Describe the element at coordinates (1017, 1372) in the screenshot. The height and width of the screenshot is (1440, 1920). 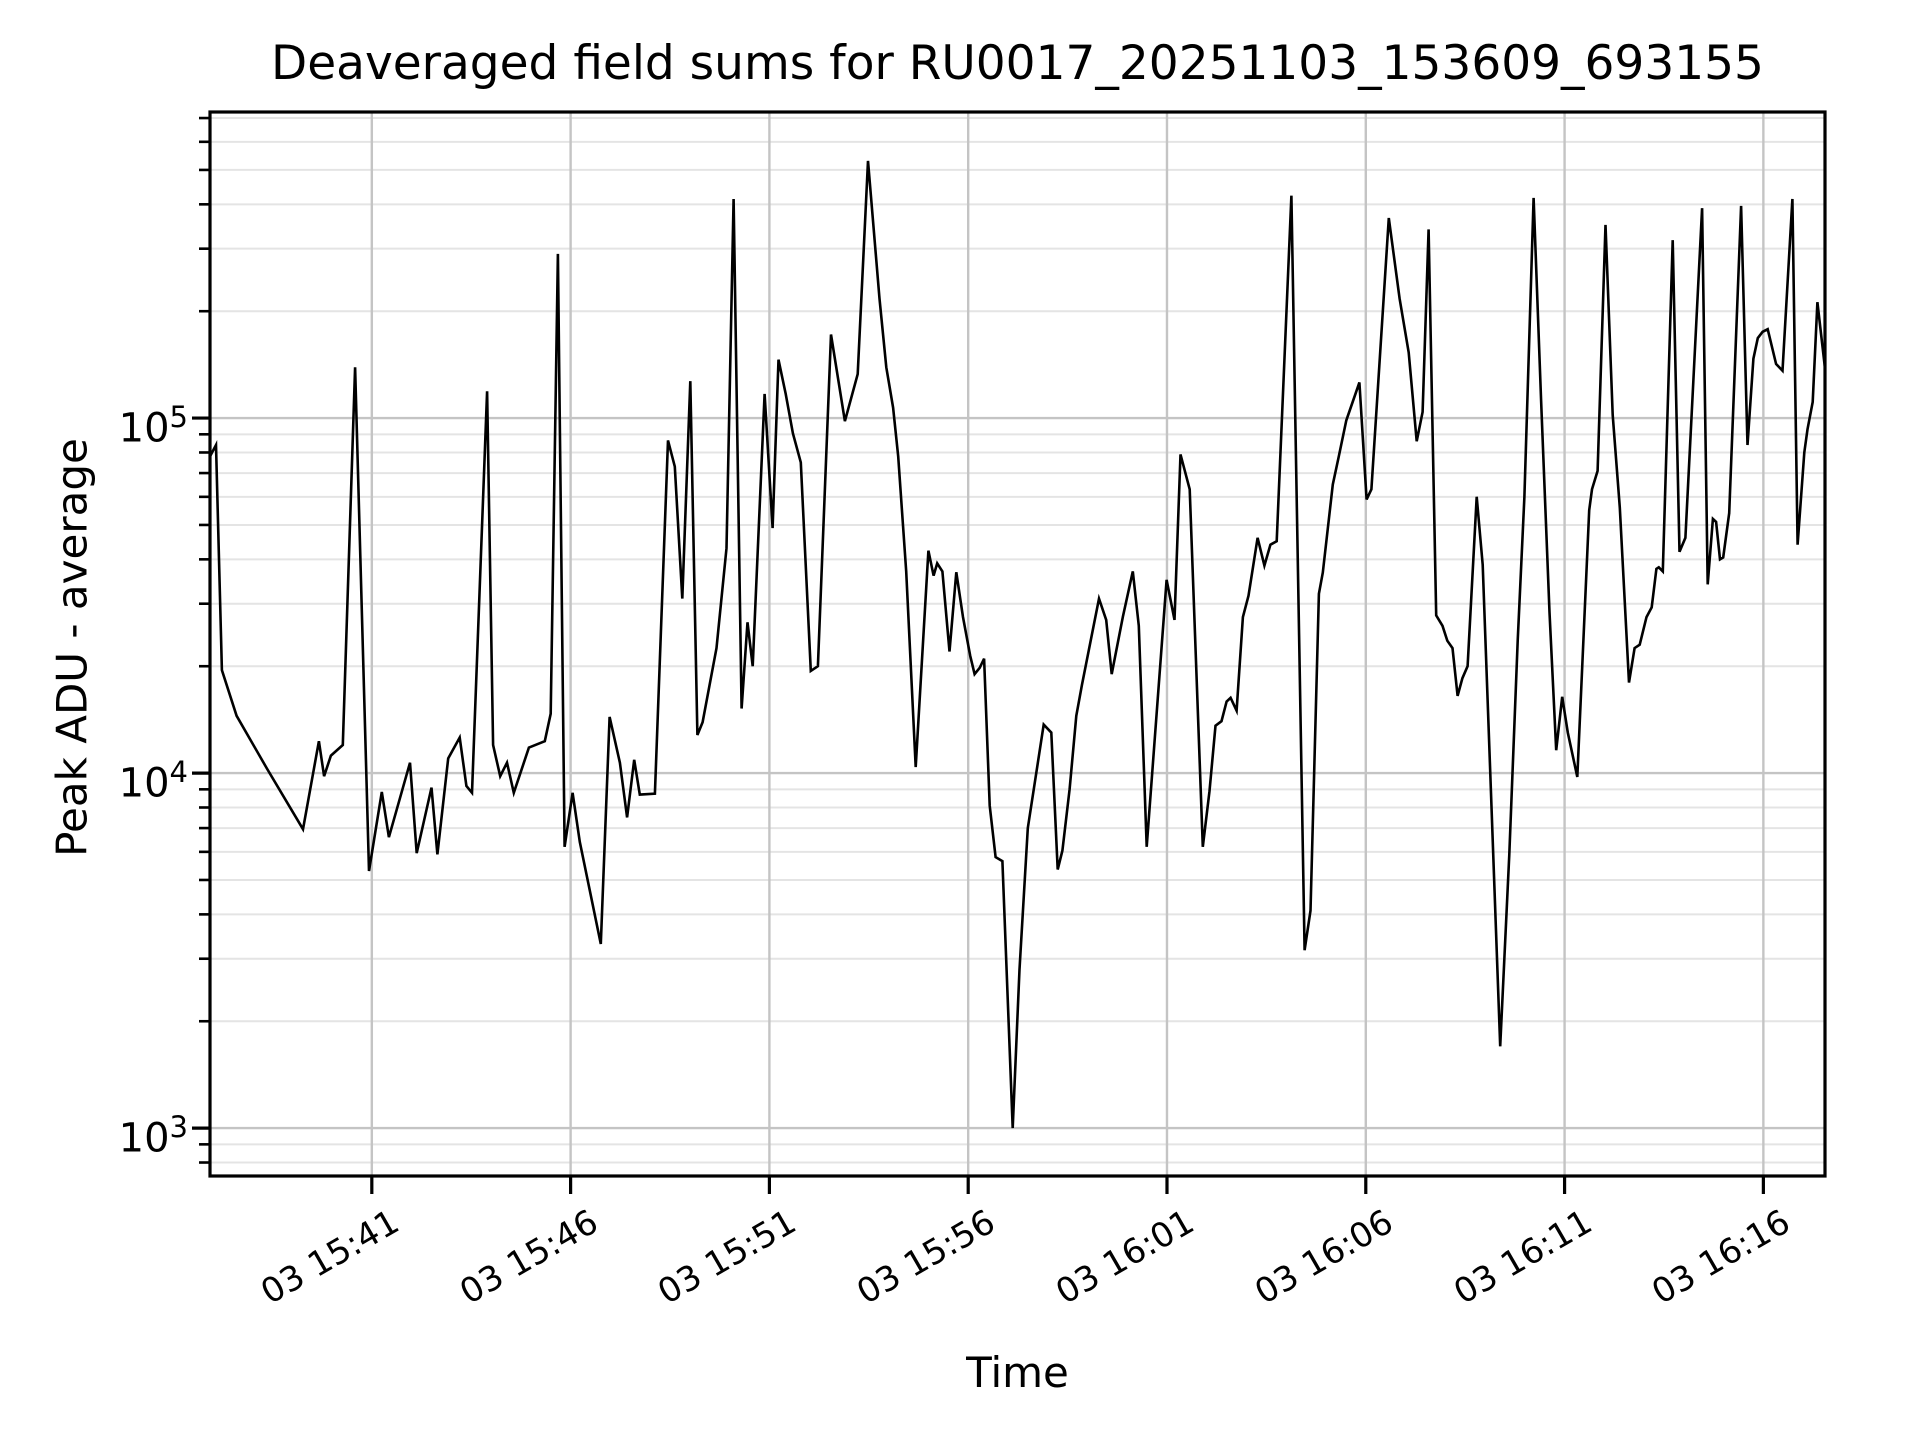
I see `x-axis-label: Time` at that location.